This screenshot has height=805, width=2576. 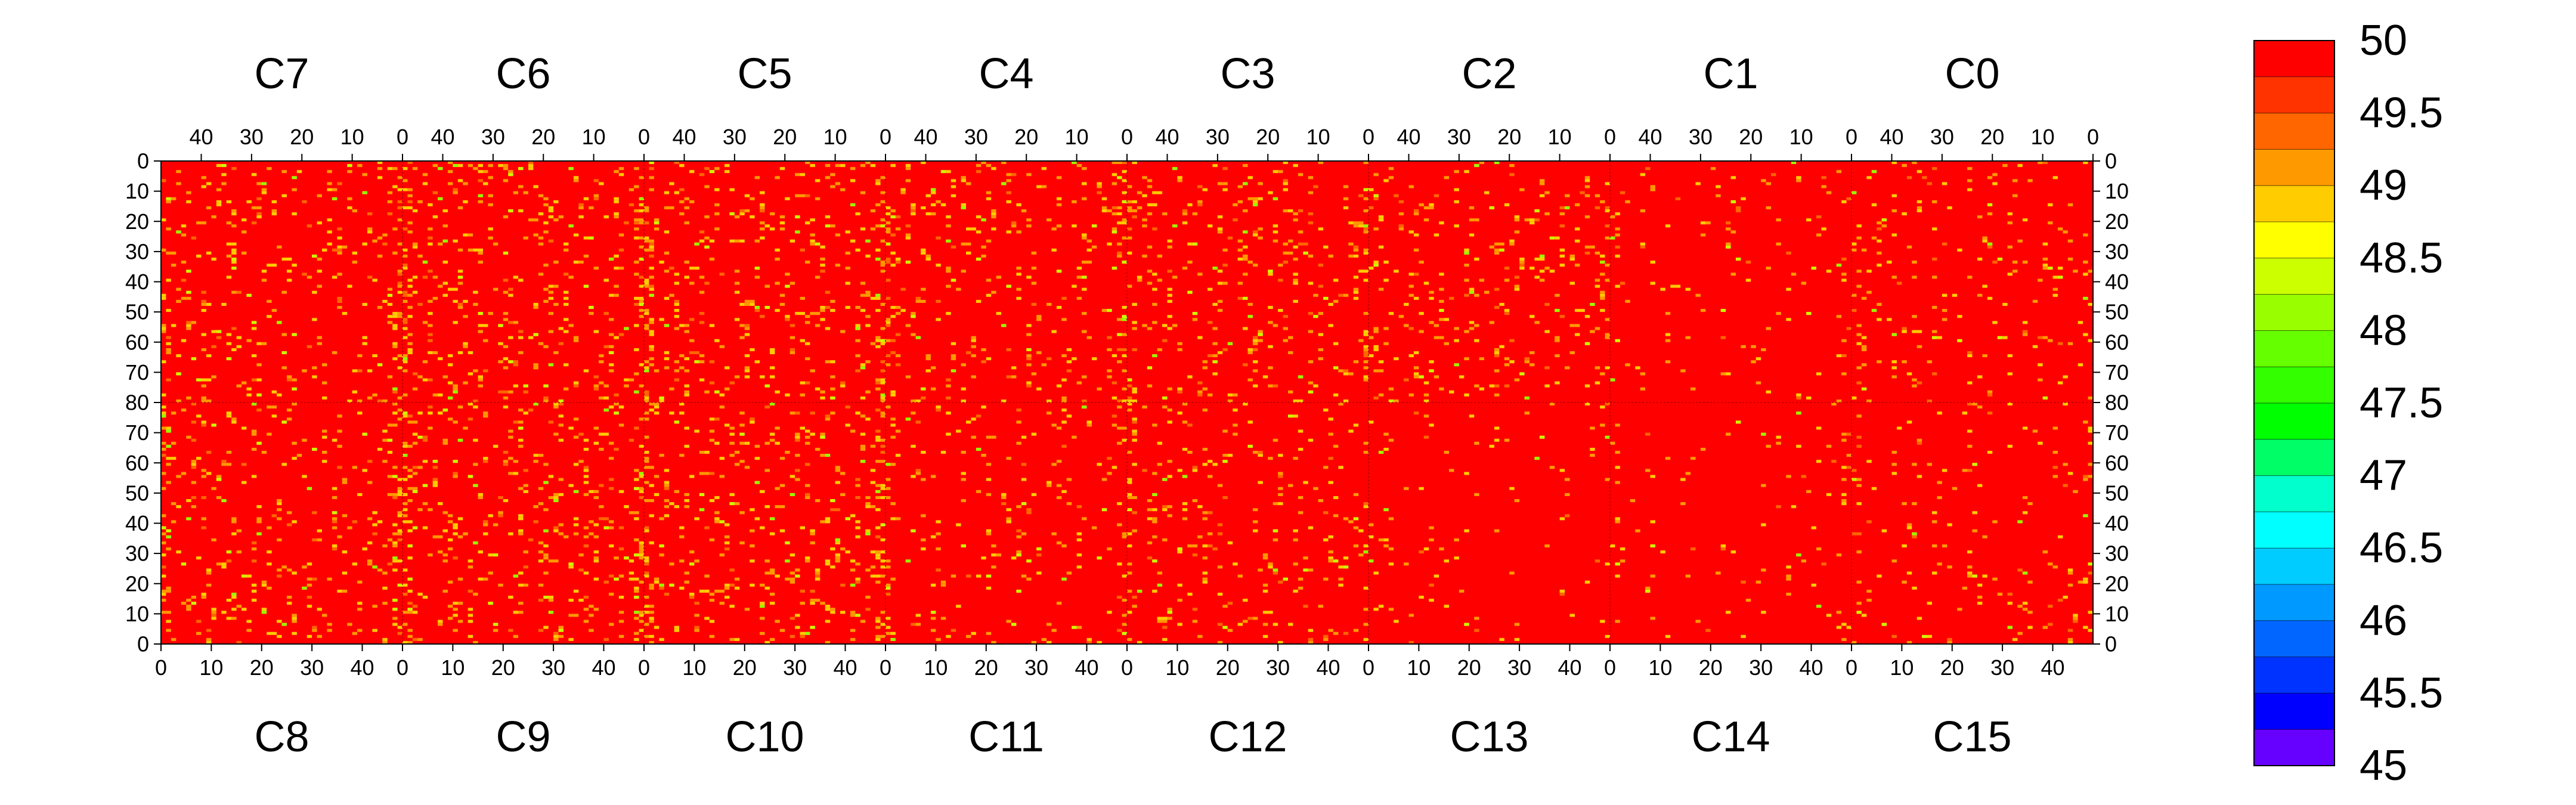 I want to click on x-bottom-tick-label: 30, so click(x=795, y=667).